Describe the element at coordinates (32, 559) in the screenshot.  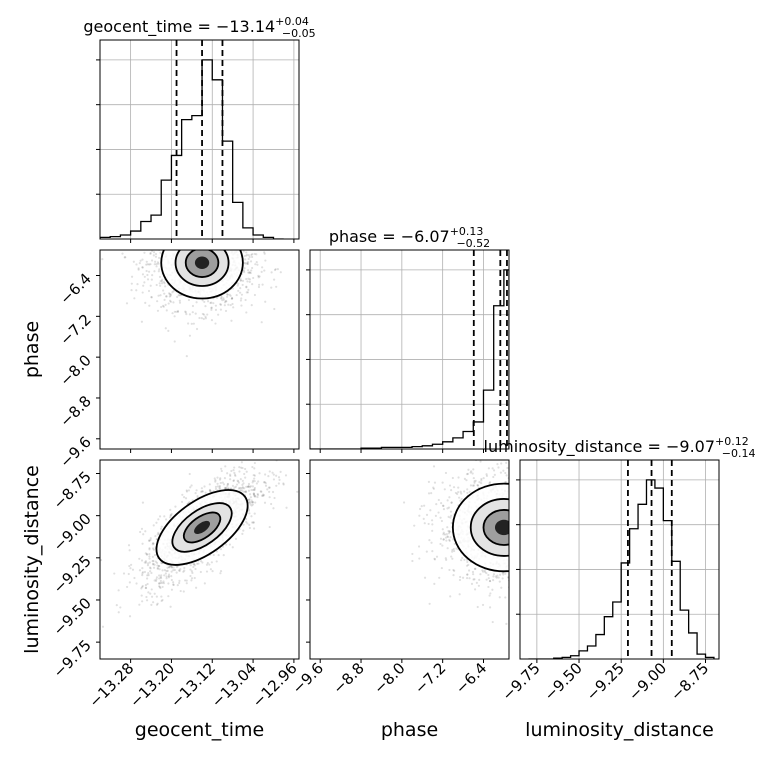
I see `y-axis-label-luminosity_distance: luminosity_distance` at that location.